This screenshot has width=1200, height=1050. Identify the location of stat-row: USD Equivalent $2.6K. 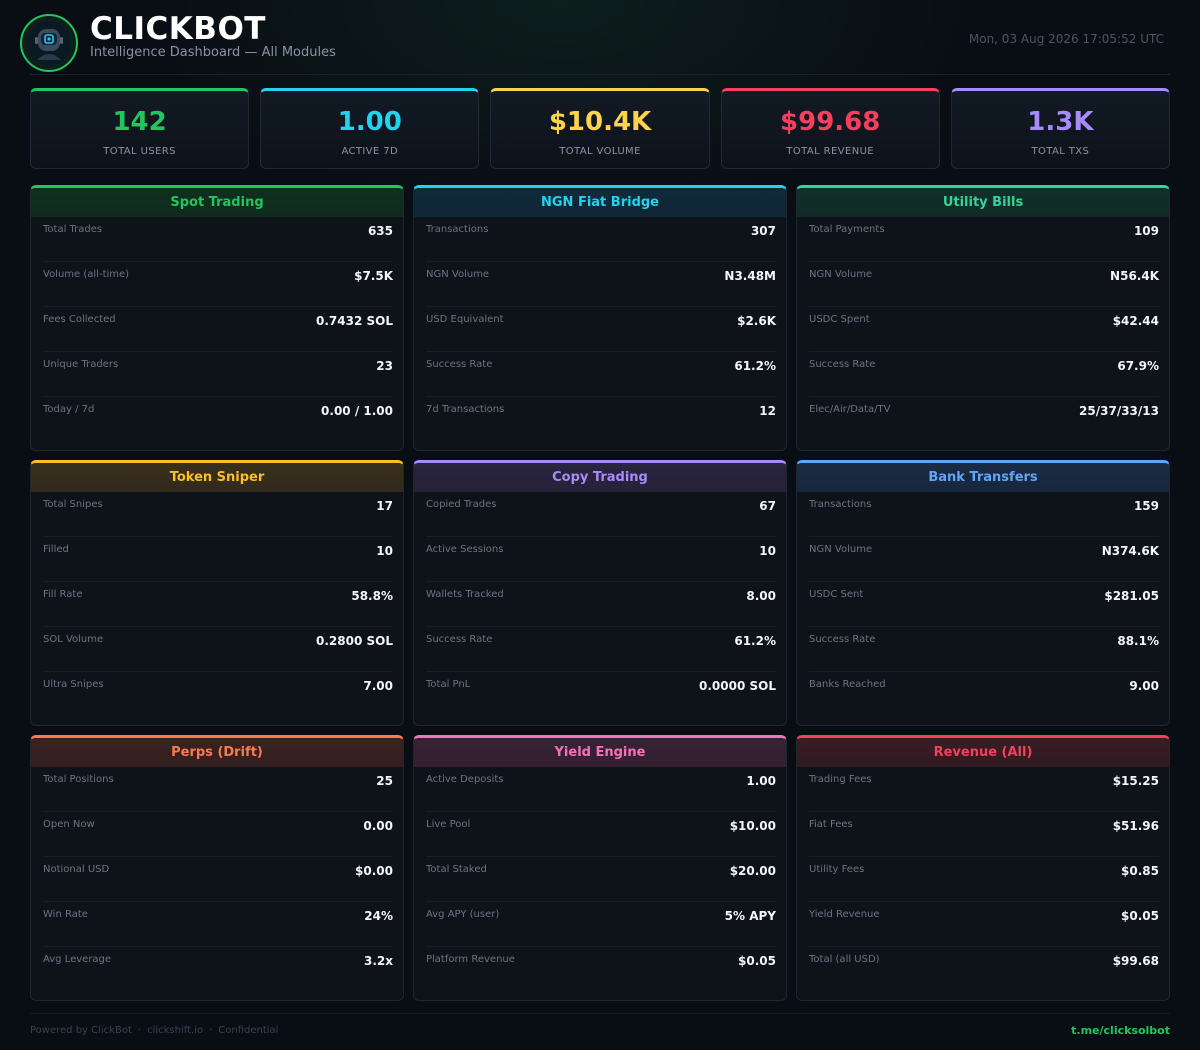
(601, 329).